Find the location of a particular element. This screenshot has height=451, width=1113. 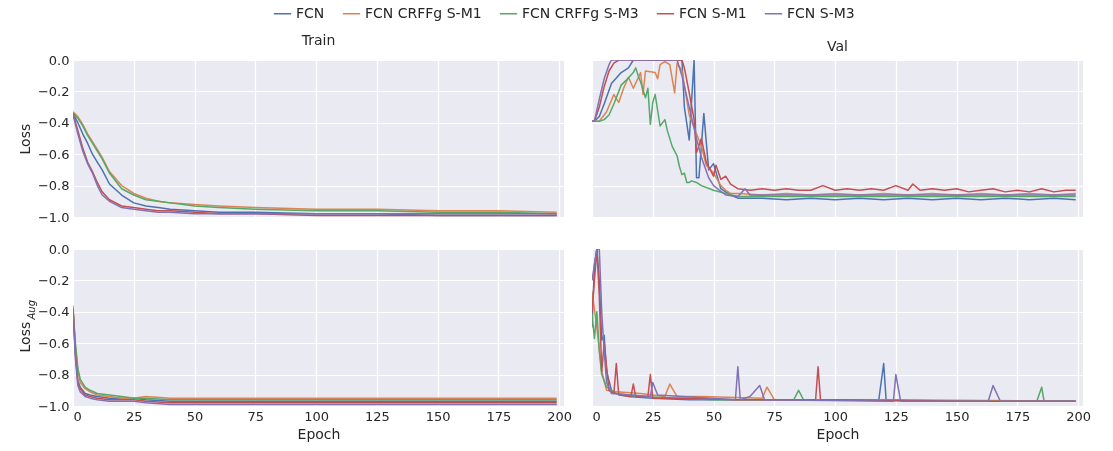

y-axis-title: Loss is located at coordinates (25, 139).